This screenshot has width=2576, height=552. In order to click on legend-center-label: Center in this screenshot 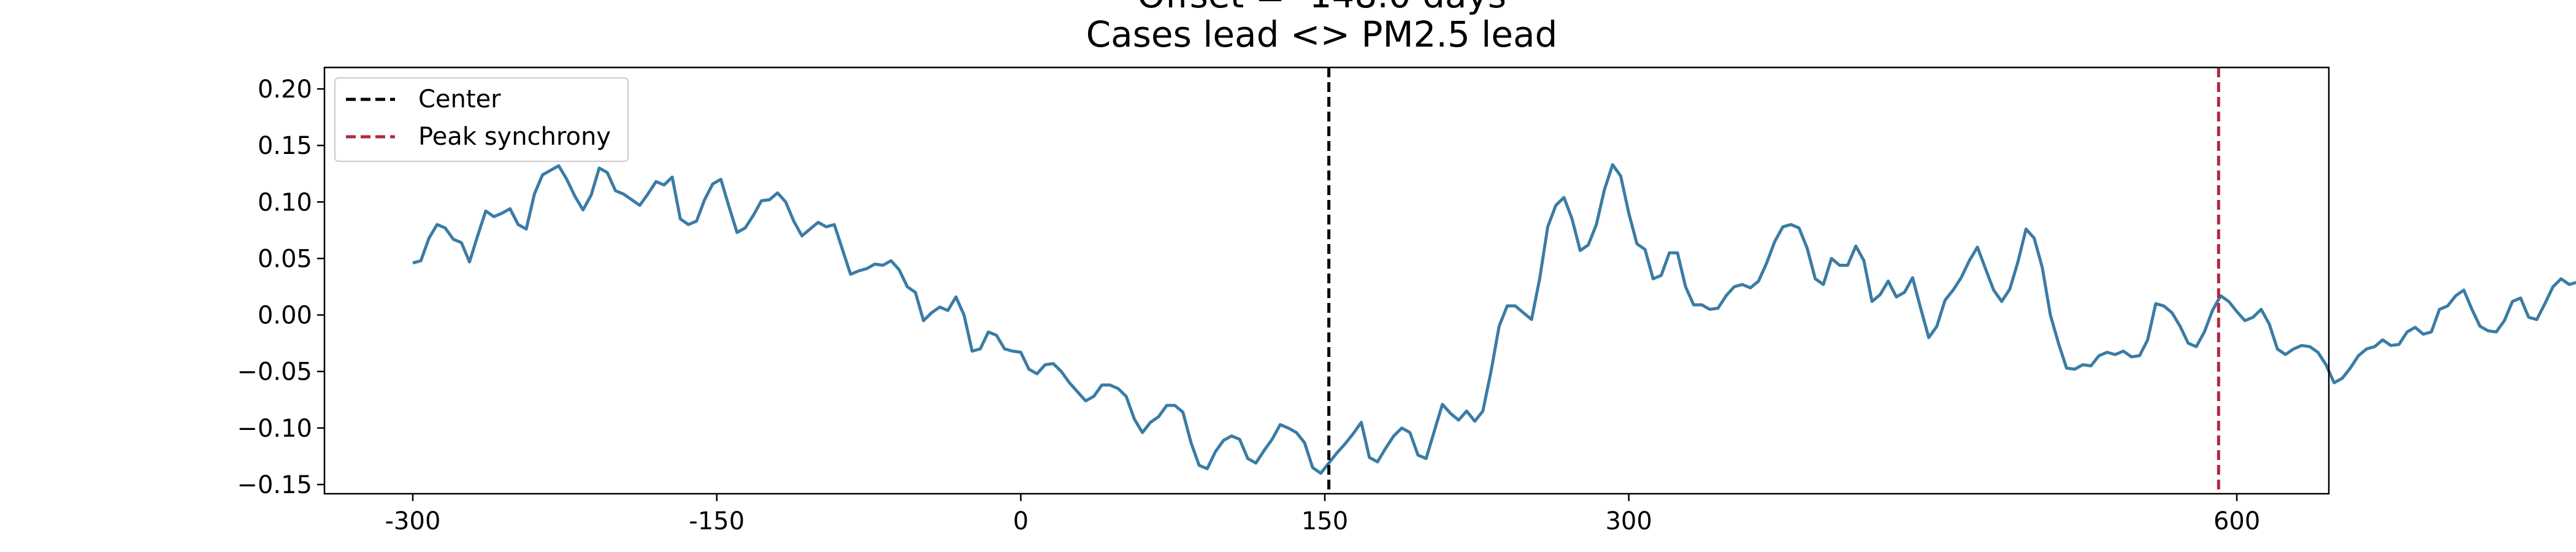, I will do `click(459, 99)`.